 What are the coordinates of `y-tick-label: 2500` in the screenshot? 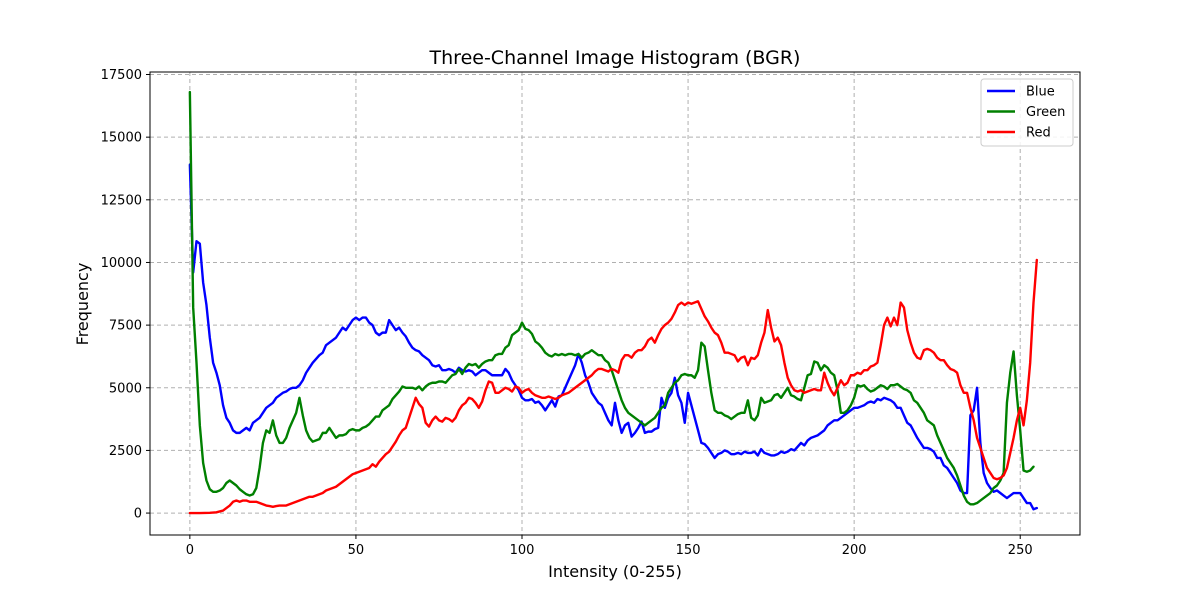 It's located at (125, 451).